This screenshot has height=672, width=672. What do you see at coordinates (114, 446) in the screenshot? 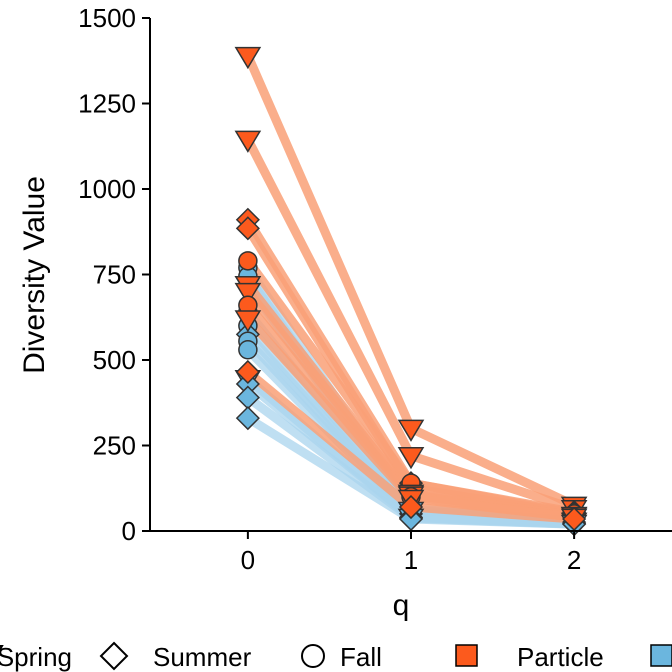
I see `y-tick-label: 250` at bounding box center [114, 446].